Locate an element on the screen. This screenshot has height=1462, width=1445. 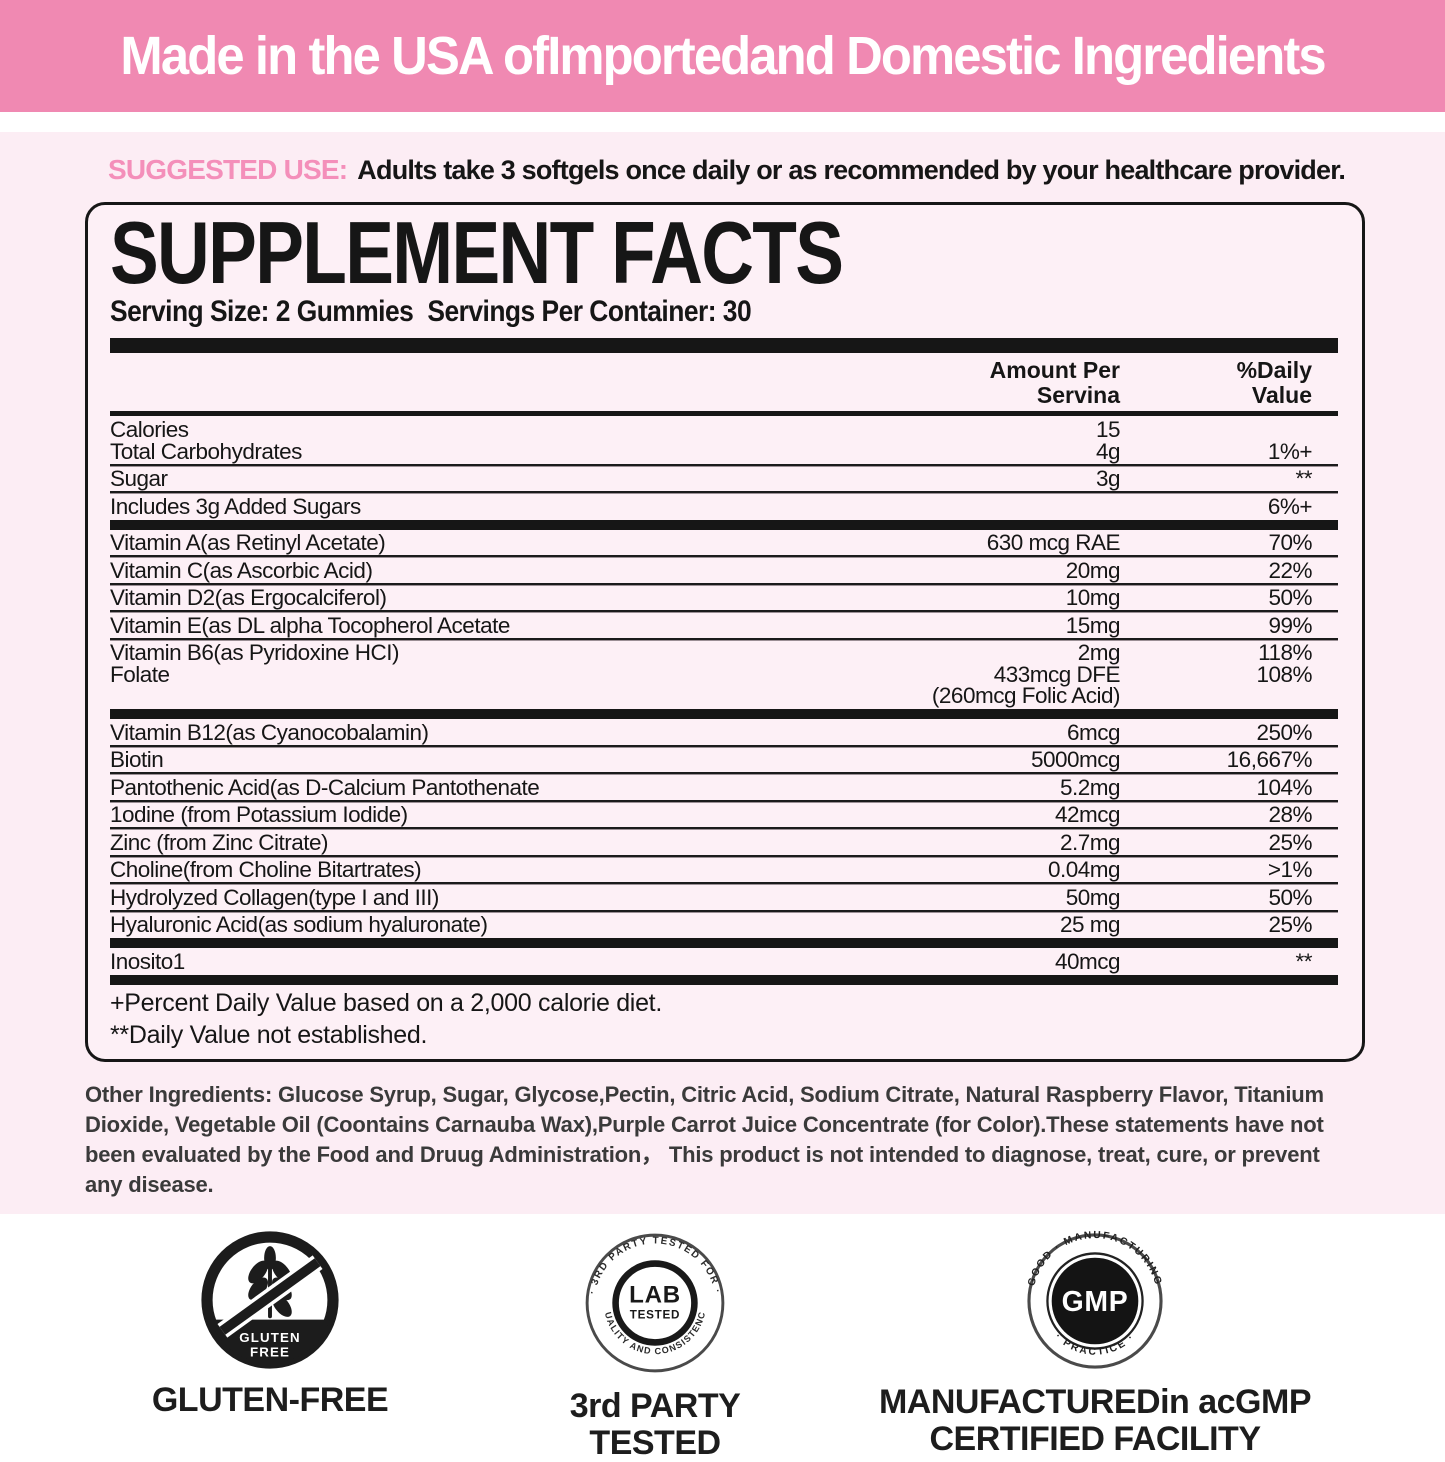
lab-center-text1: LAB is located at coordinates (655, 1294).